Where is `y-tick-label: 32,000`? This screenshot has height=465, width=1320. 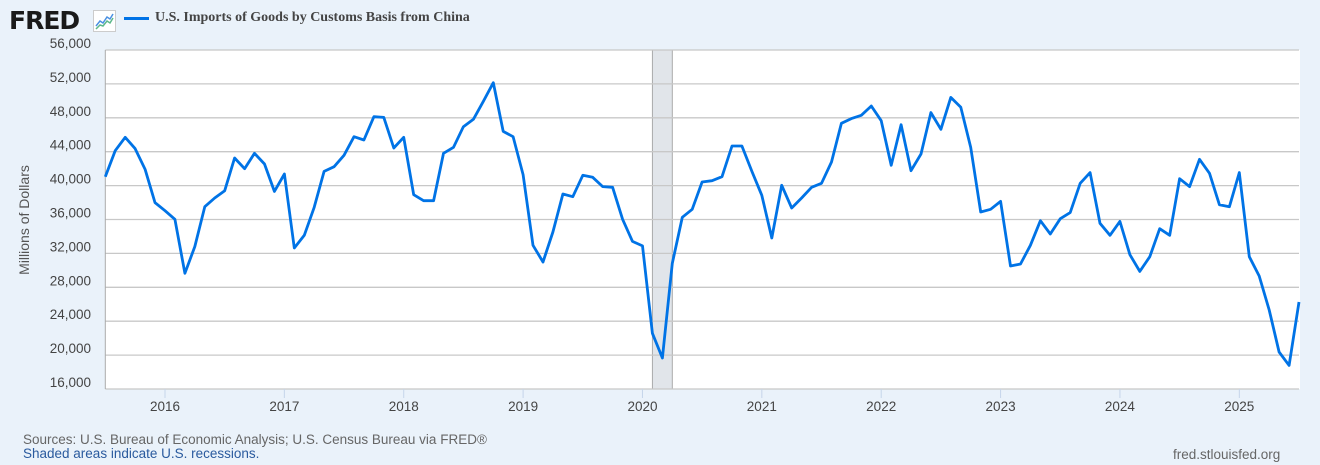
y-tick-label: 32,000 is located at coordinates (70, 246).